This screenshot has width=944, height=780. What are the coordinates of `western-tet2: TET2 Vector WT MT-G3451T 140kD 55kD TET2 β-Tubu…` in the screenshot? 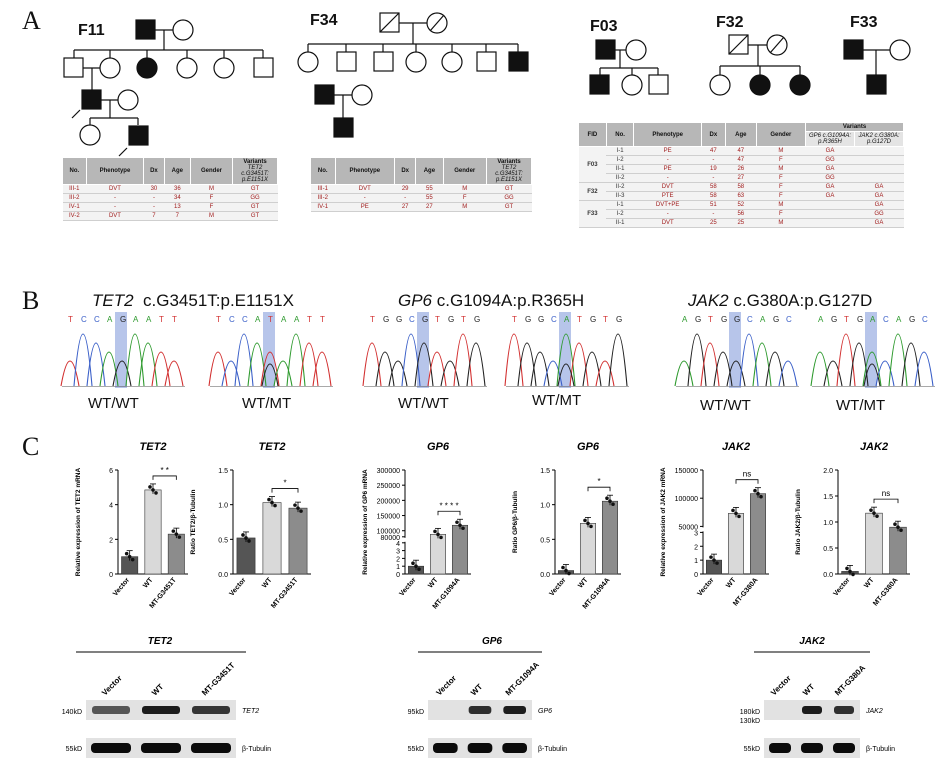 It's located at (166, 697).